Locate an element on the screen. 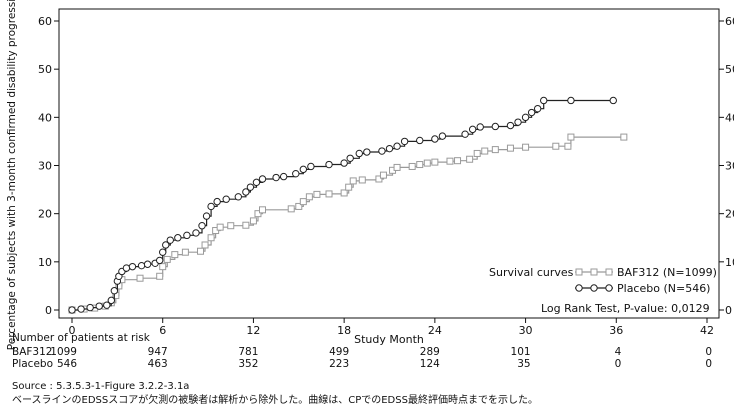 The height and width of the screenshot is (409, 734). risk-cell: 352 is located at coordinates (248, 364).